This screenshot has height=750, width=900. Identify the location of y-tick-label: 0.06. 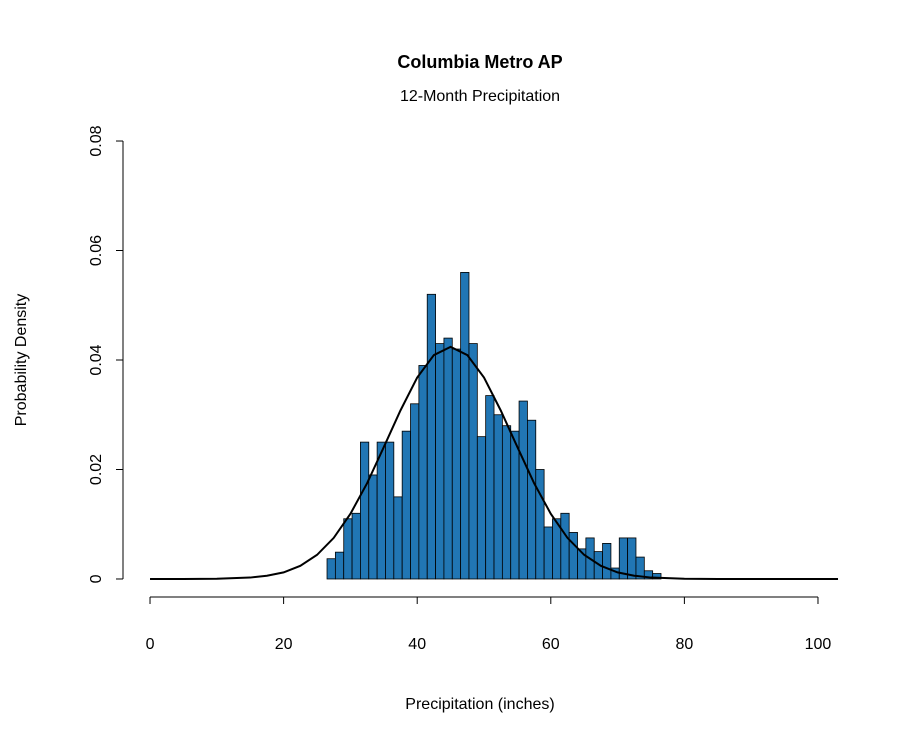
(96, 250).